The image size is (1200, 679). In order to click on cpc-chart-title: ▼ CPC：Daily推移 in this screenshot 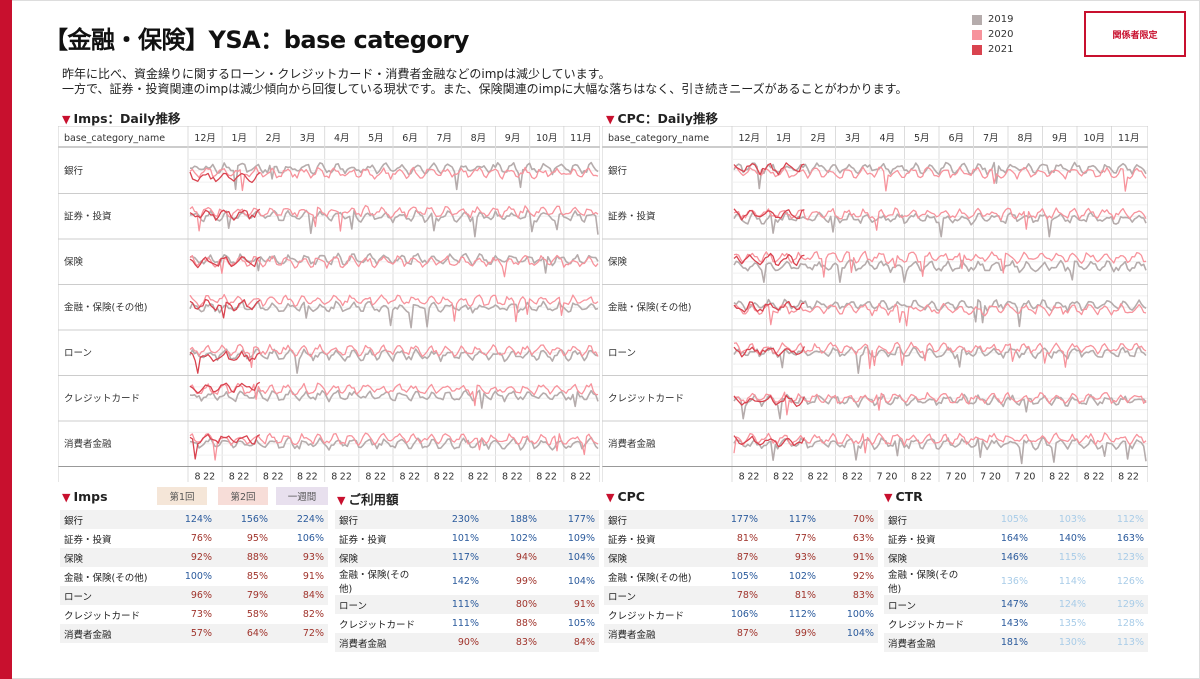, I will do `click(662, 117)`.